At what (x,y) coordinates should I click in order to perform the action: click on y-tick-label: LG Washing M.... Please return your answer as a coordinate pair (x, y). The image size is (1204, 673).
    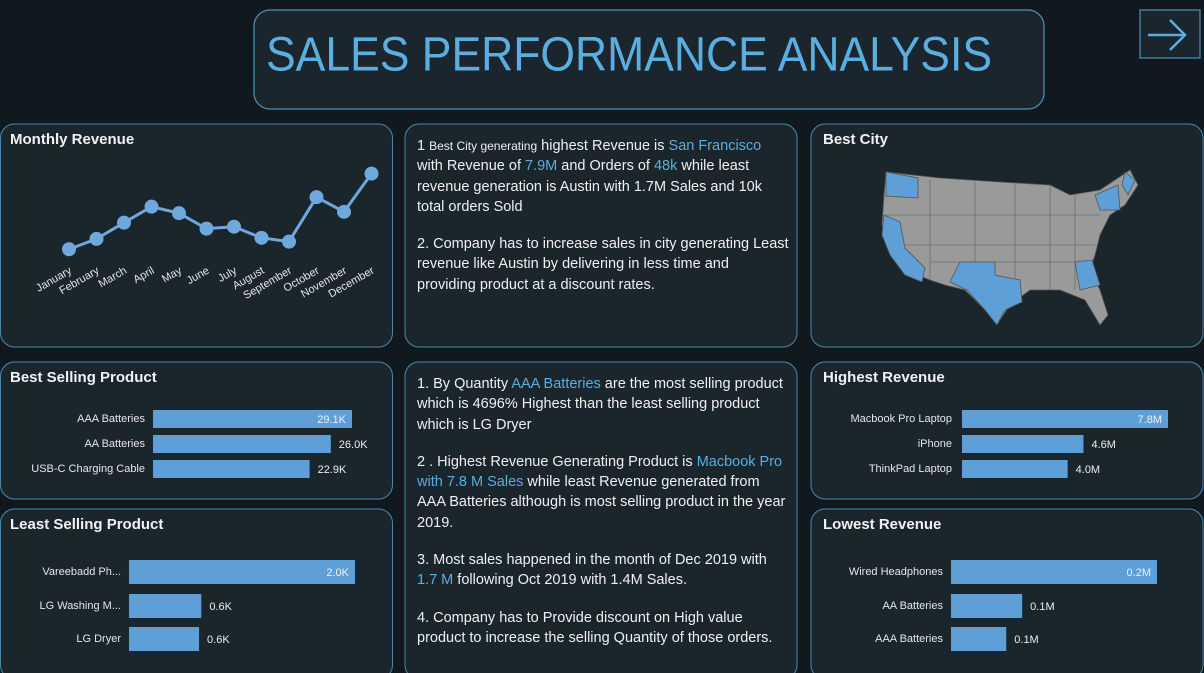
    Looking at the image, I should click on (80, 606).